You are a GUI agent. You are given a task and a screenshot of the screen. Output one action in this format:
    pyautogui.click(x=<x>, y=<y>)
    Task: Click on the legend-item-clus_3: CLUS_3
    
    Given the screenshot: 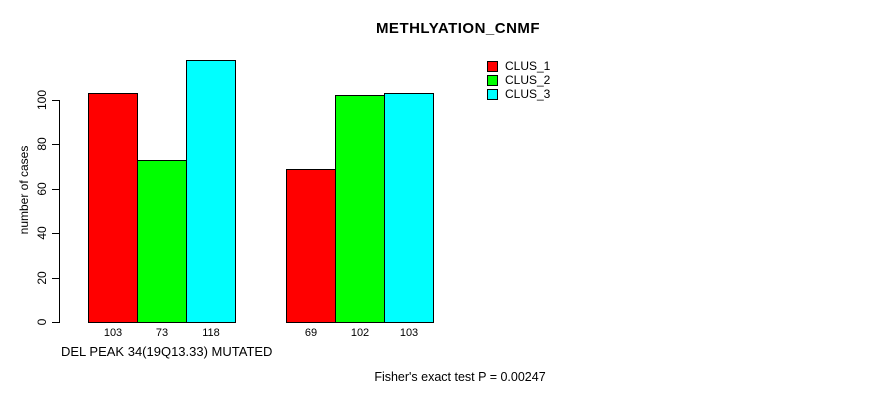 What is the action you would take?
    pyautogui.click(x=519, y=94)
    